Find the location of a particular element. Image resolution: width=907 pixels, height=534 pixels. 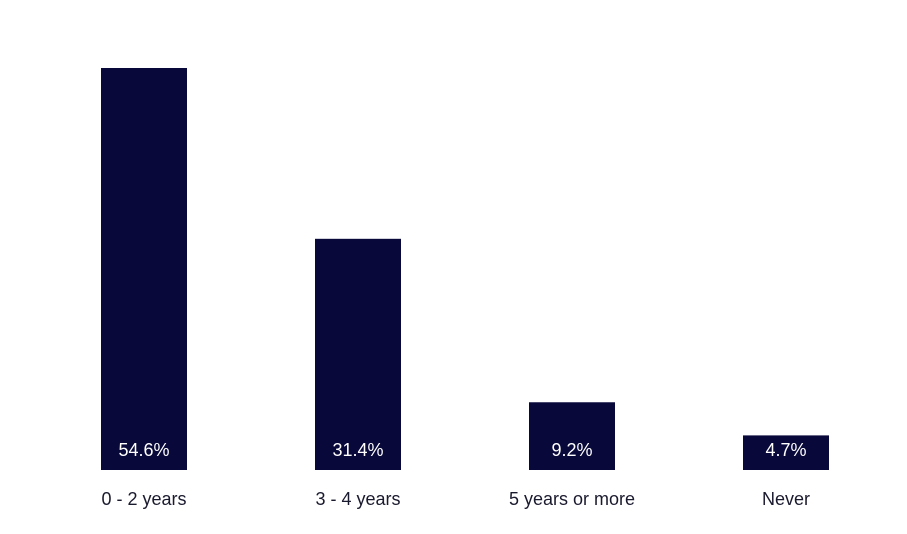

value-label-2: 31.4% is located at coordinates (357, 450).